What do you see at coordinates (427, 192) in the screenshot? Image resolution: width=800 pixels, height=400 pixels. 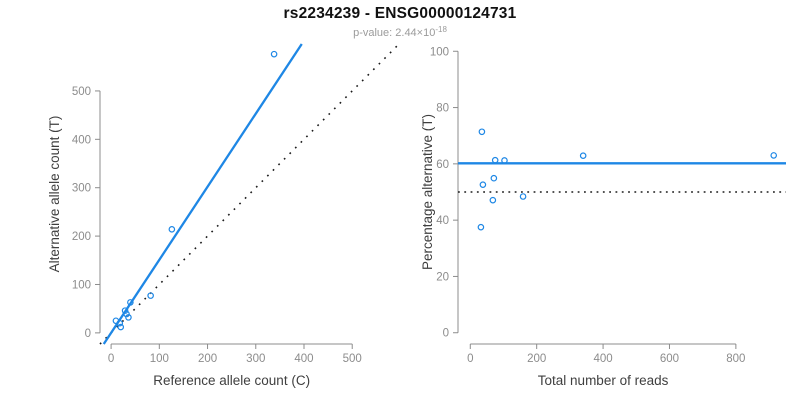 I see `y-axis-label: Percentage alternative (T)` at bounding box center [427, 192].